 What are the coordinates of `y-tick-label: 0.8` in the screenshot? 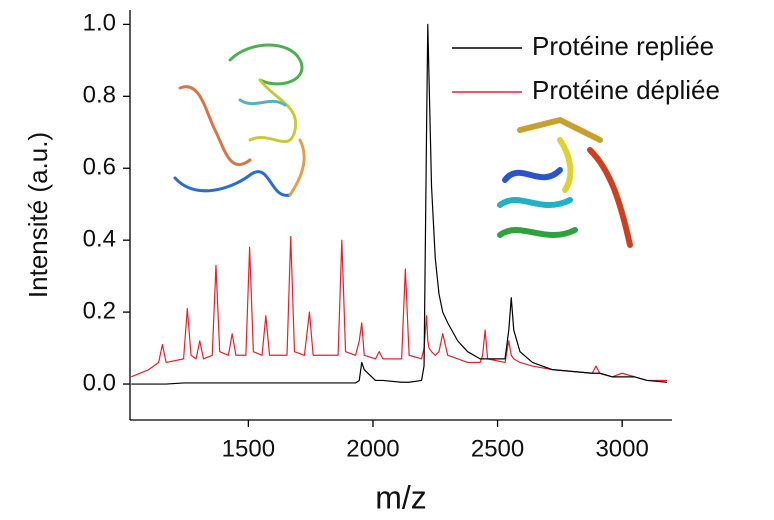 It's located at (99, 95).